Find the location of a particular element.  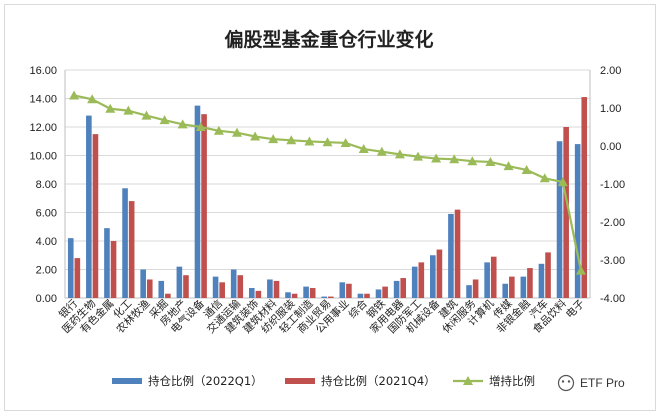

right-y-tick-label: -3.00 is located at coordinates (612, 261).